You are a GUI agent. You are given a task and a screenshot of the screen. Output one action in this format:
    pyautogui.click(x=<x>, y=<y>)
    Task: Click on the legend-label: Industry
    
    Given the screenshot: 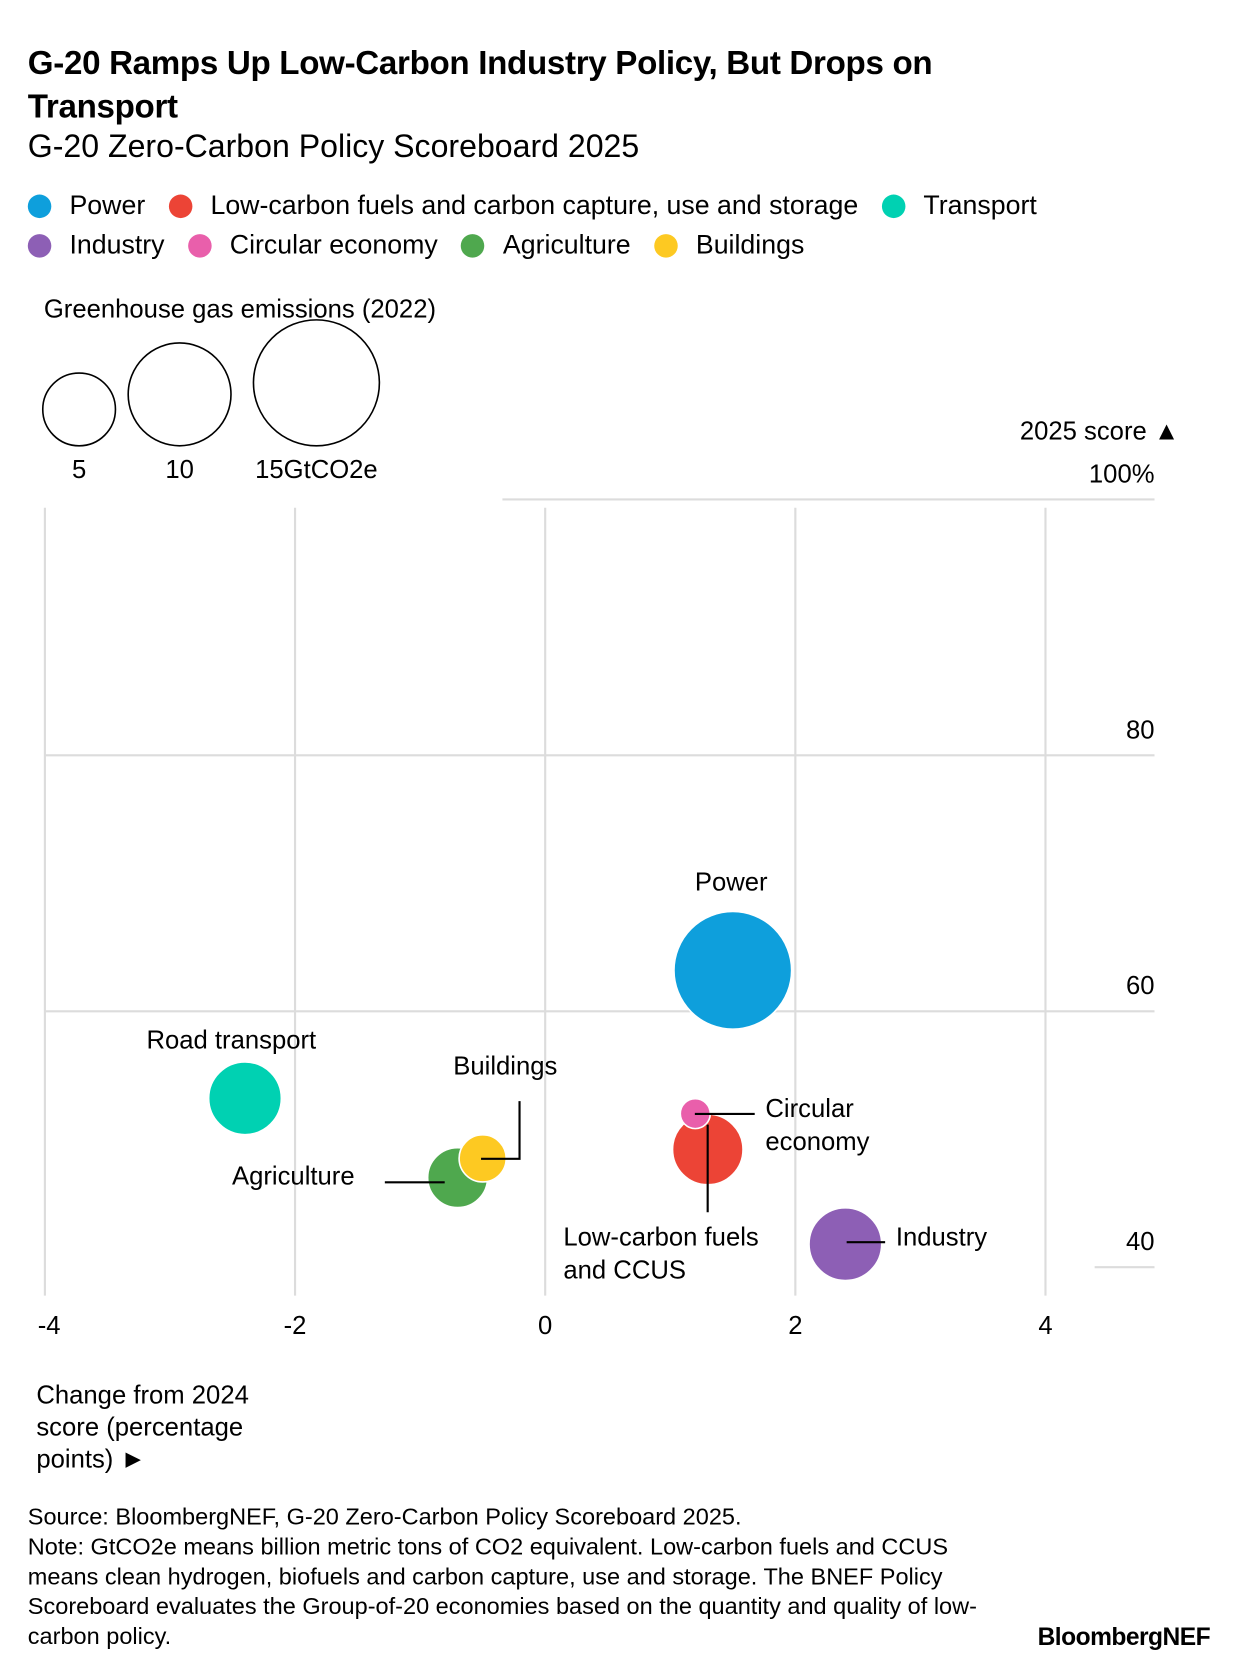 What is the action you would take?
    pyautogui.click(x=117, y=244)
    